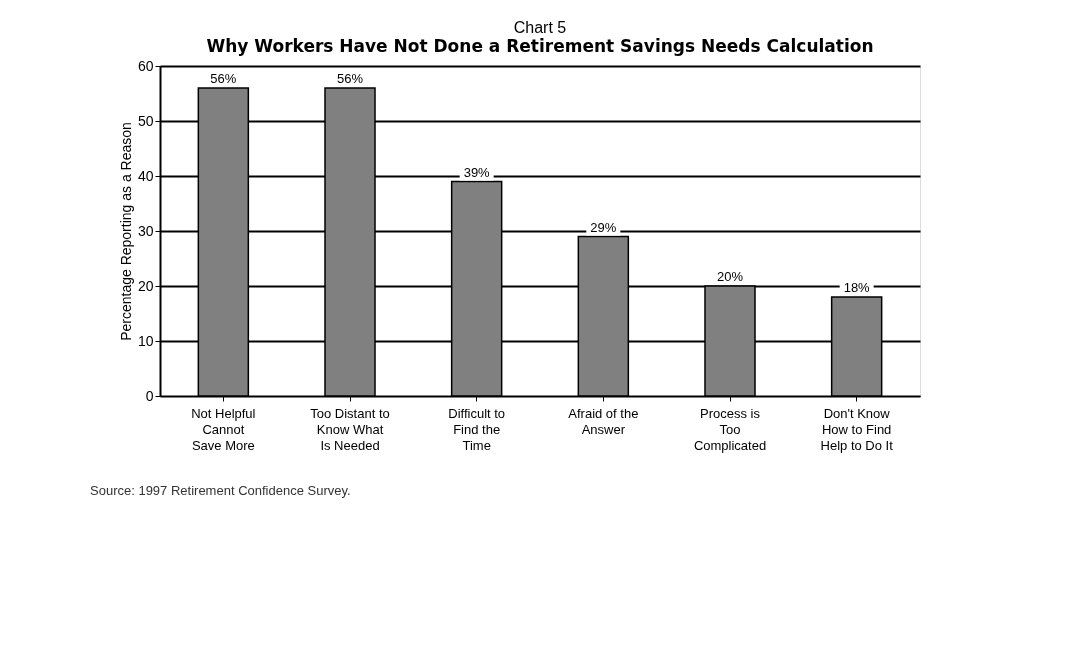 The image size is (1083, 664). What do you see at coordinates (149, 395) in the screenshot?
I see `y-tick-label: 0` at bounding box center [149, 395].